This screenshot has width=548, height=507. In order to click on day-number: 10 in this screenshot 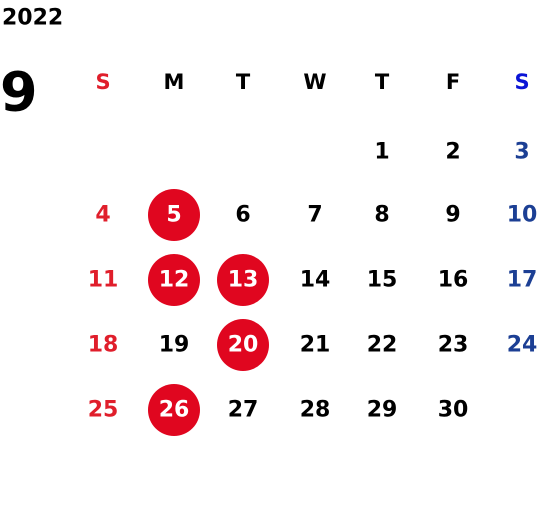, I will do `click(522, 215)`.